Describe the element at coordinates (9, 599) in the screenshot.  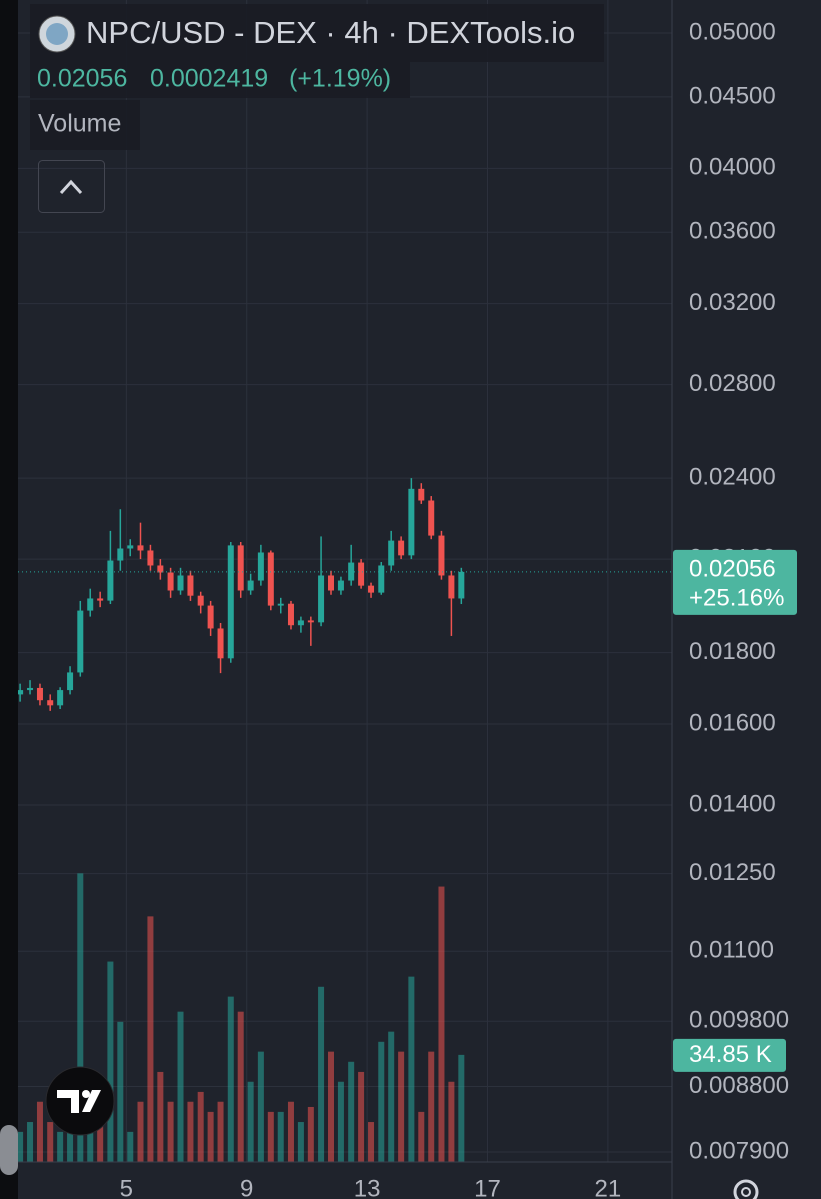
I see `left-strip` at that location.